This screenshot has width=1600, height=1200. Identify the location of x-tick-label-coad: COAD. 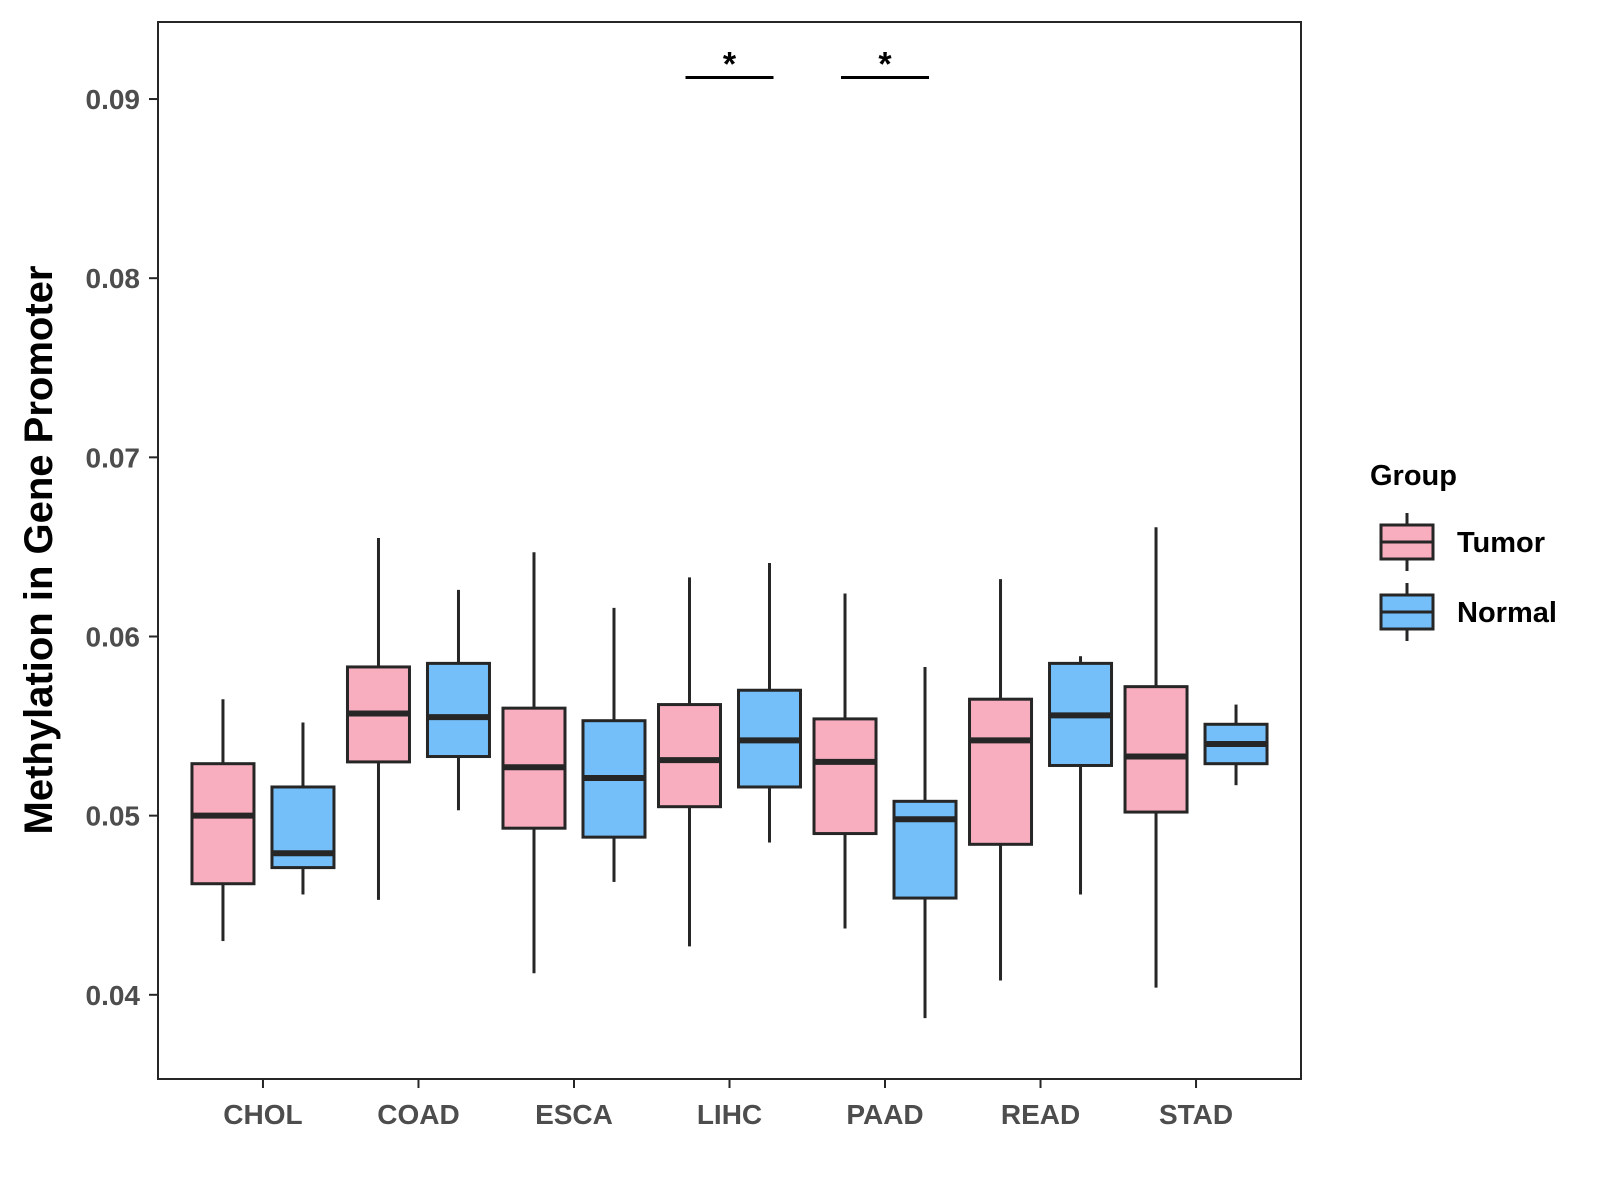
(418, 1114).